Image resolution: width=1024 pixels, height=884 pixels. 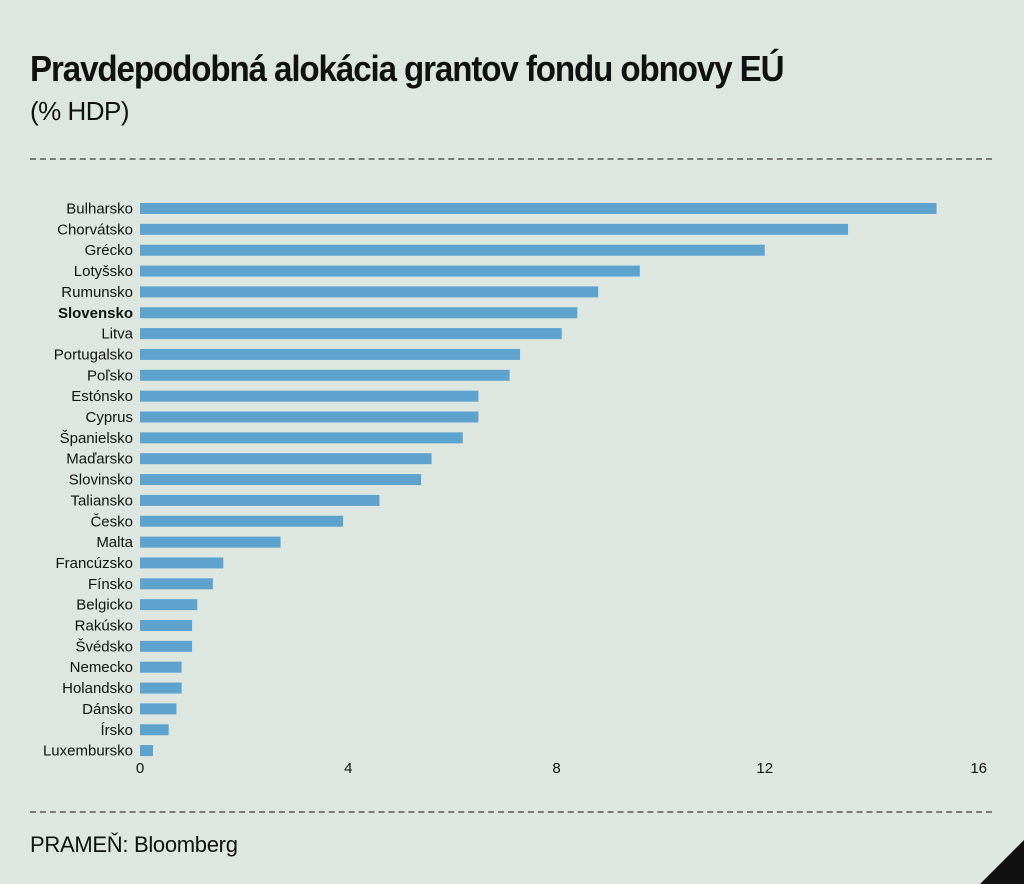 What do you see at coordinates (94, 563) in the screenshot?
I see `category-label: Francúzsko` at bounding box center [94, 563].